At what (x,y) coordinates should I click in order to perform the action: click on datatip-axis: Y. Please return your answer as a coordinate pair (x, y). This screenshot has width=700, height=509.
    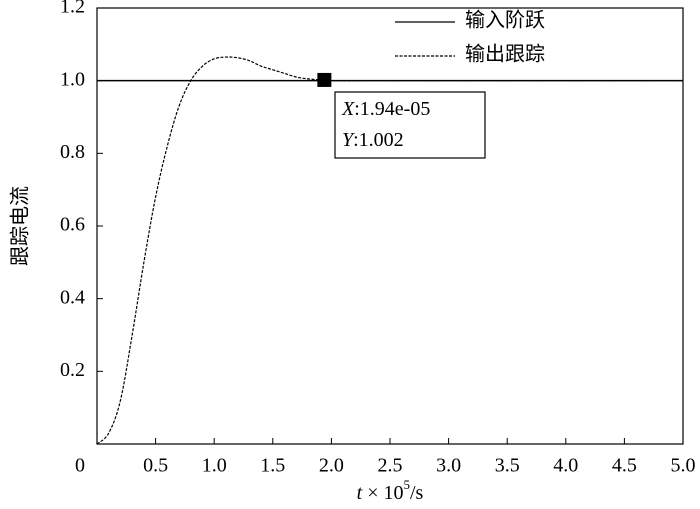
    Looking at the image, I should click on (348, 140).